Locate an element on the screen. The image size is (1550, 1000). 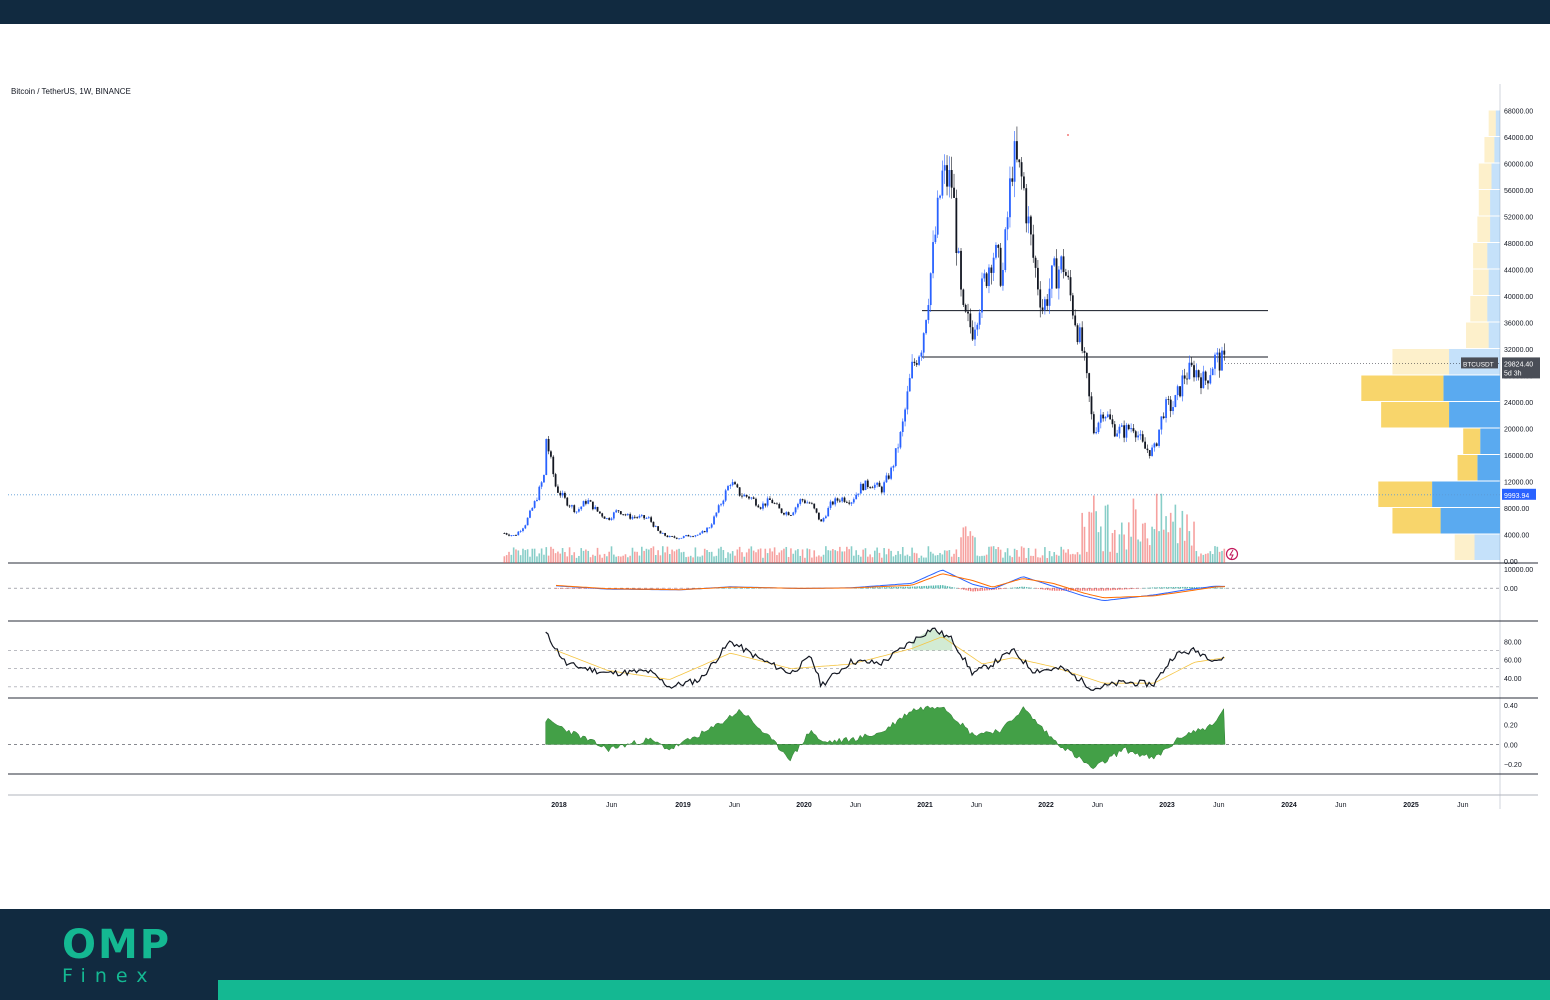
volume-profile-buy-bar is located at coordinates (1493, 309).